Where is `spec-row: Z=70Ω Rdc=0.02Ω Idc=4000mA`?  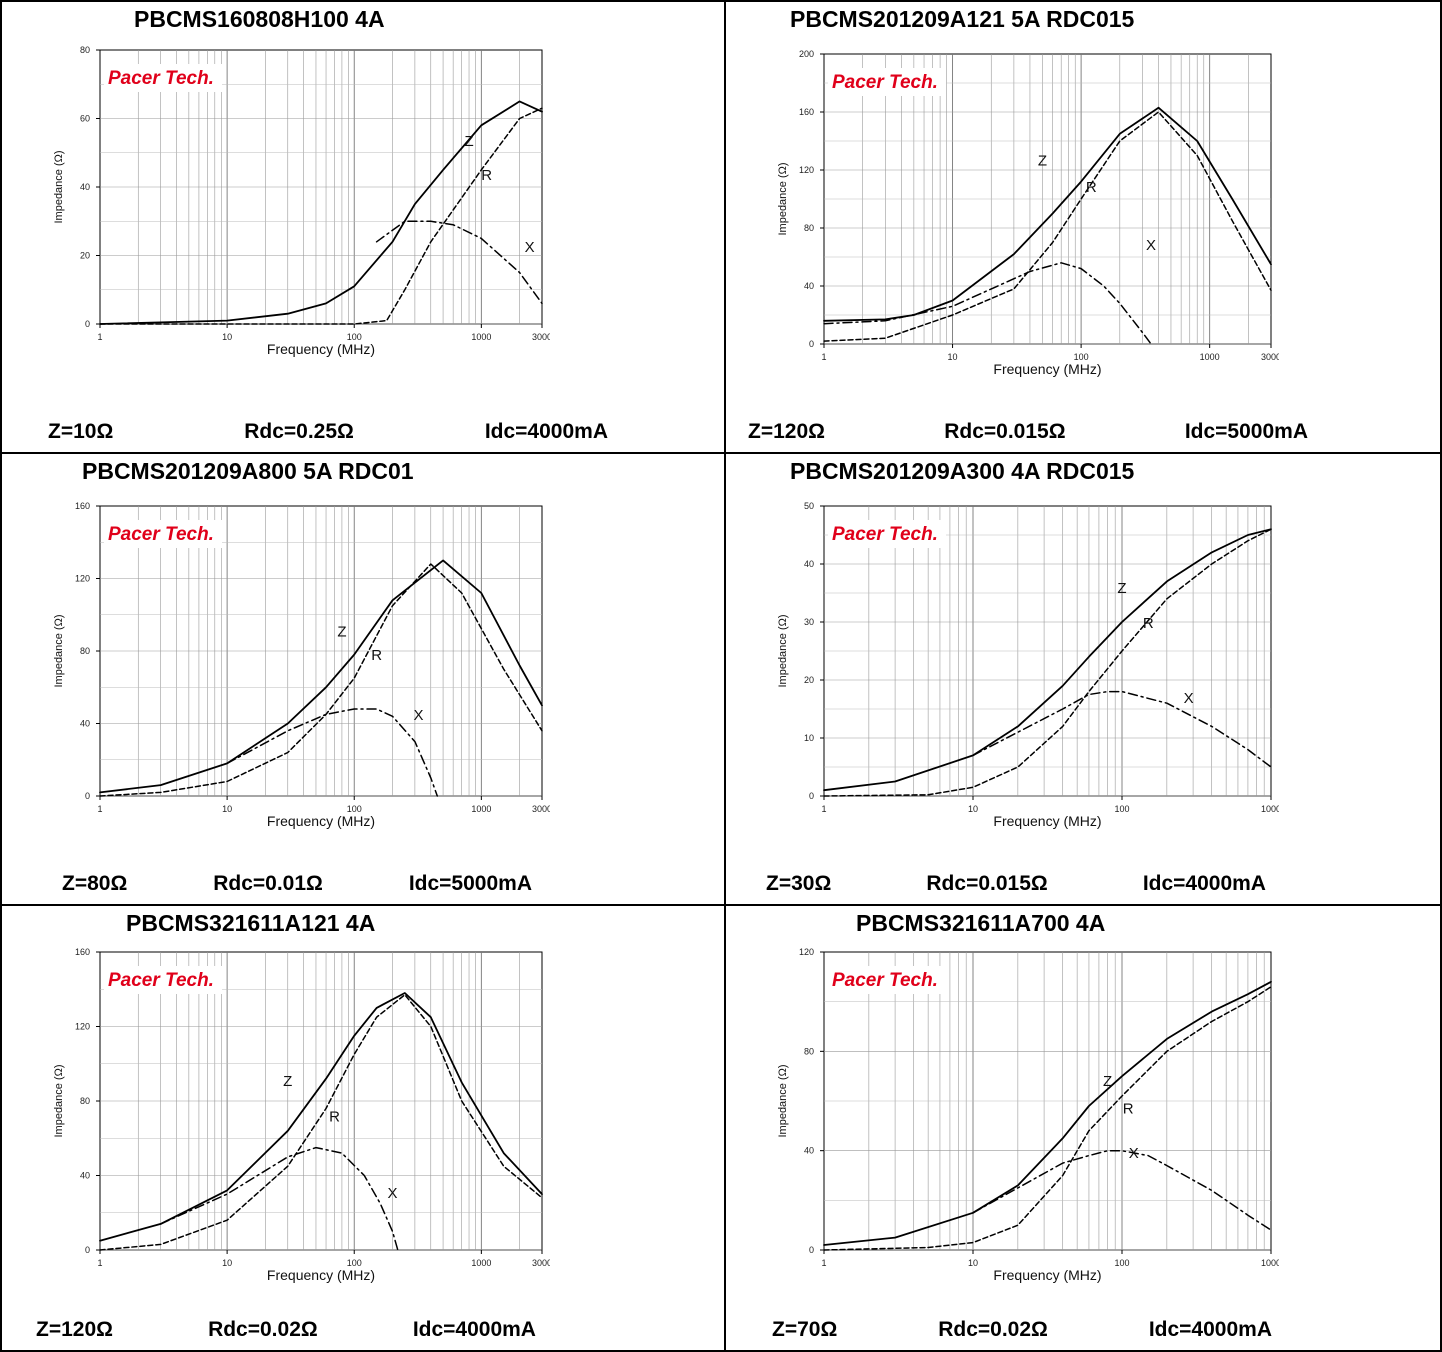 spec-row: Z=70Ω Rdc=0.02Ω Idc=4000mA is located at coordinates (1022, 1330).